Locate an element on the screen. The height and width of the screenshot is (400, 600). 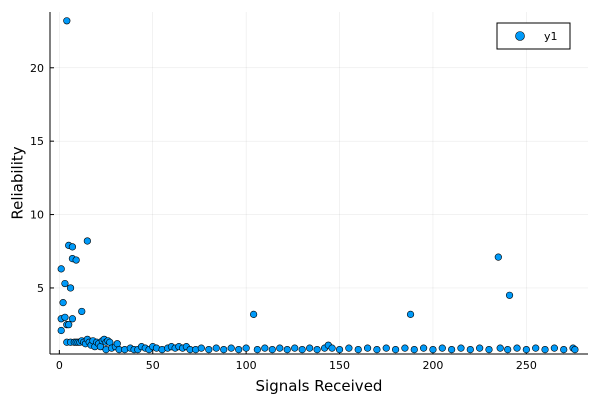
x-tick-label-3: 150 is located at coordinates (339, 365).